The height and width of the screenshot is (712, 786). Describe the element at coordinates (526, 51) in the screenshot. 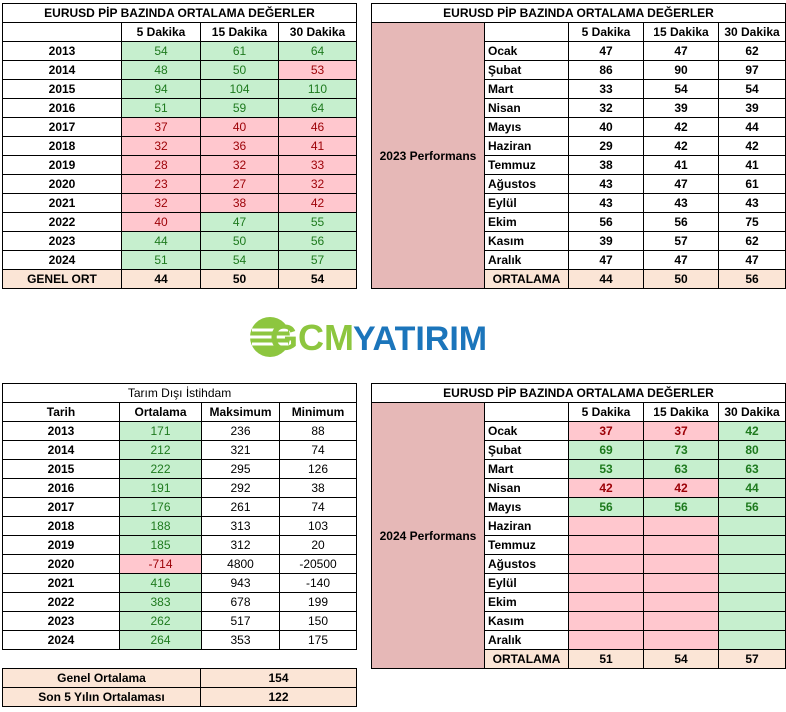

I see `month-label: Ocak` at that location.